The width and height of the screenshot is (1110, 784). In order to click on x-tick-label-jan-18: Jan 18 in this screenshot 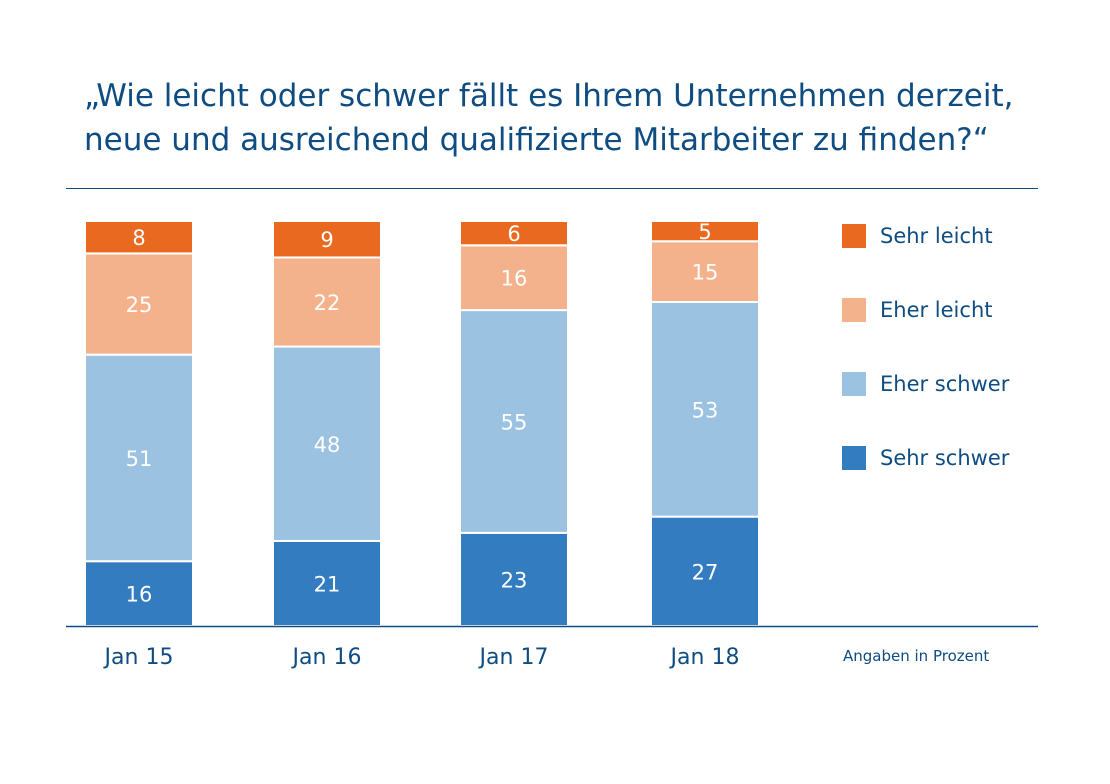, I will do `click(704, 657)`.